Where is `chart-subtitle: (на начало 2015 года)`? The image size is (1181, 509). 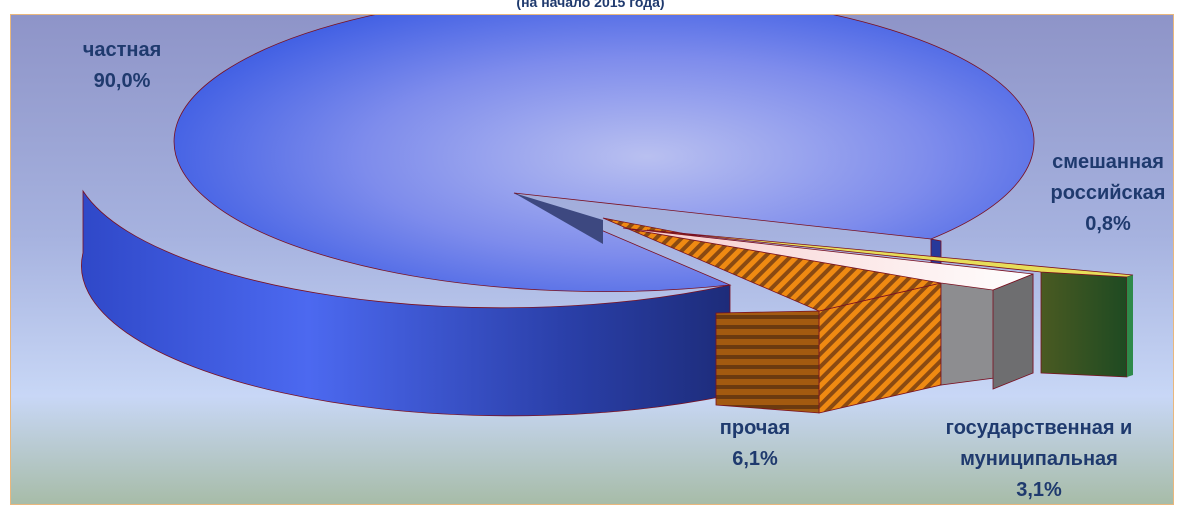 chart-subtitle: (на начало 2015 года) is located at coordinates (590, 5).